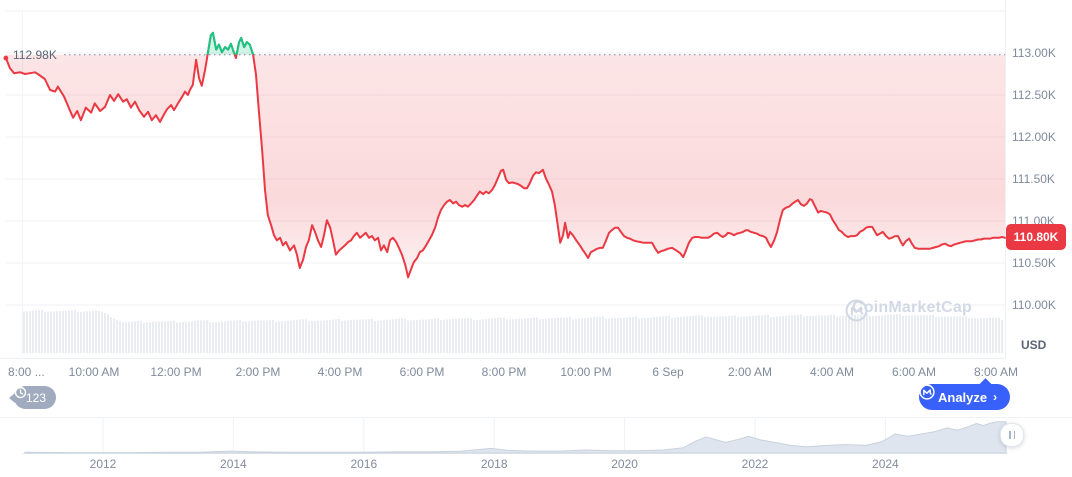 Image resolution: width=1072 pixels, height=477 pixels. I want to click on x-axis-tick: 6:00 AM, so click(914, 372).